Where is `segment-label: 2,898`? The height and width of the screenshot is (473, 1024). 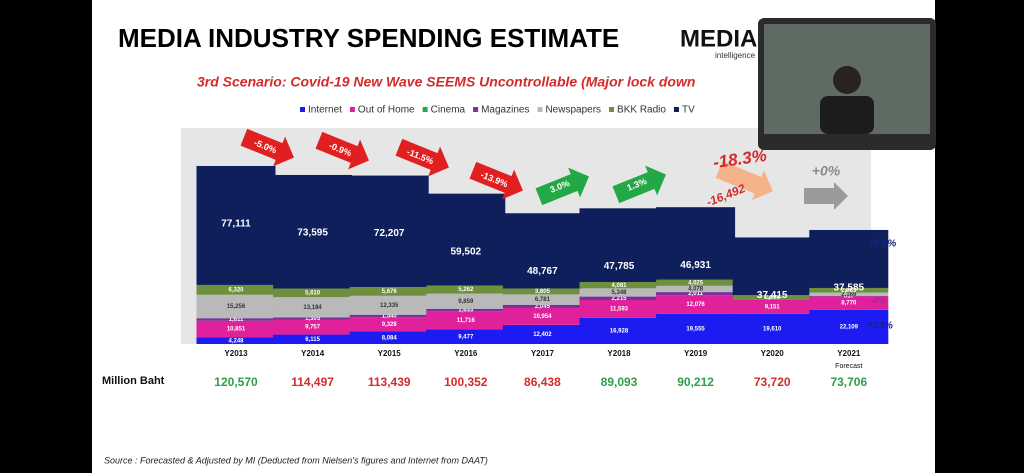
segment-label: 2,898 is located at coordinates (773, 298).